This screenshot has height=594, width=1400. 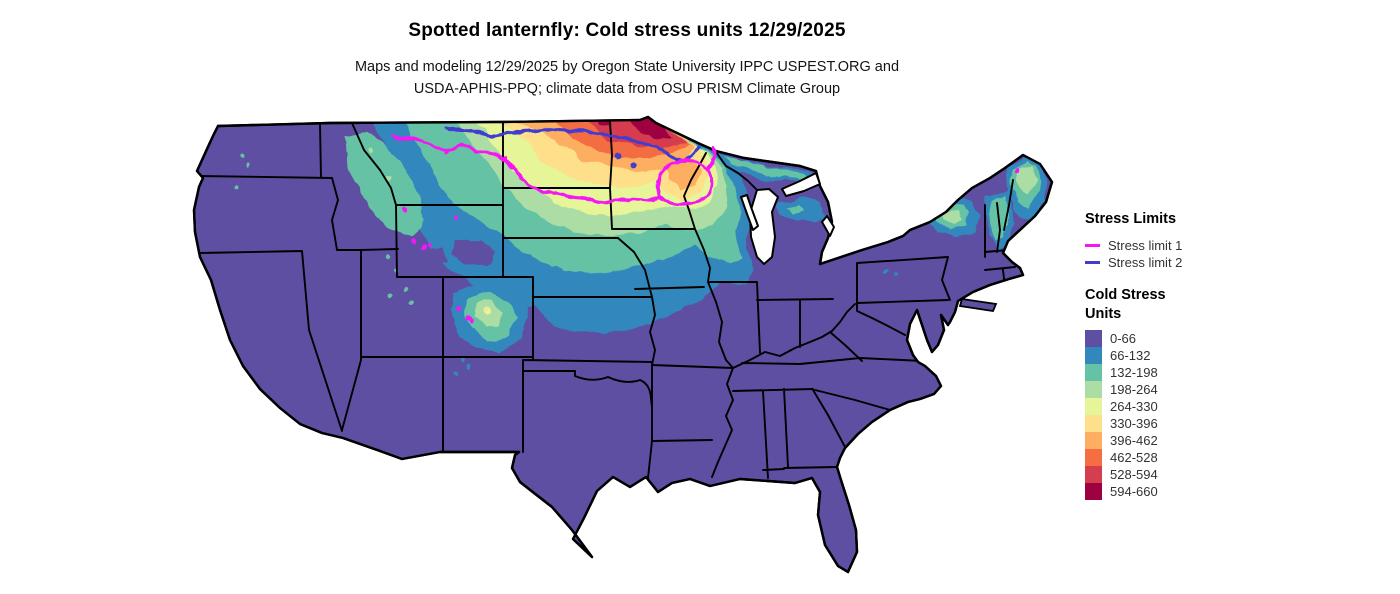 What do you see at coordinates (1145, 262) in the screenshot?
I see `stress-limit-2-label: Stress limit 2` at bounding box center [1145, 262].